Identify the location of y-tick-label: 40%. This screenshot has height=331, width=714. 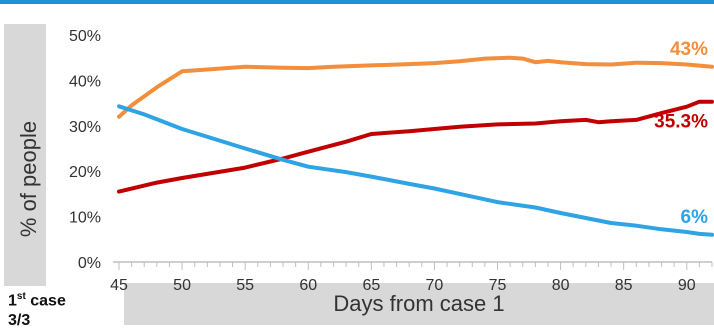
(85, 81).